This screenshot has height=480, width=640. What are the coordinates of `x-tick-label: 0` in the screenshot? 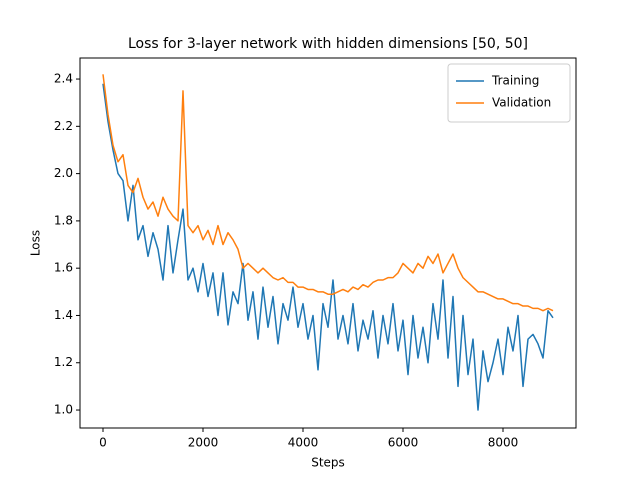 It's located at (103, 443).